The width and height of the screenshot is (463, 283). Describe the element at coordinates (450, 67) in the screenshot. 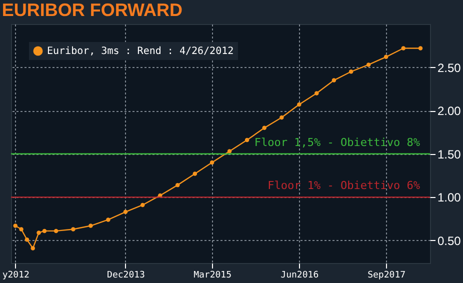

I see `y-tick-label: 2.50` at that location.